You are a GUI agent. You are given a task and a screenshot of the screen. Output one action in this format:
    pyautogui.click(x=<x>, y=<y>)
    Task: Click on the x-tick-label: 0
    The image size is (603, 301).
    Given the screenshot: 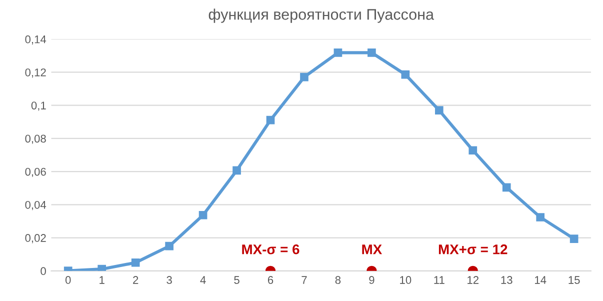 What is the action you would take?
    pyautogui.click(x=68, y=280)
    